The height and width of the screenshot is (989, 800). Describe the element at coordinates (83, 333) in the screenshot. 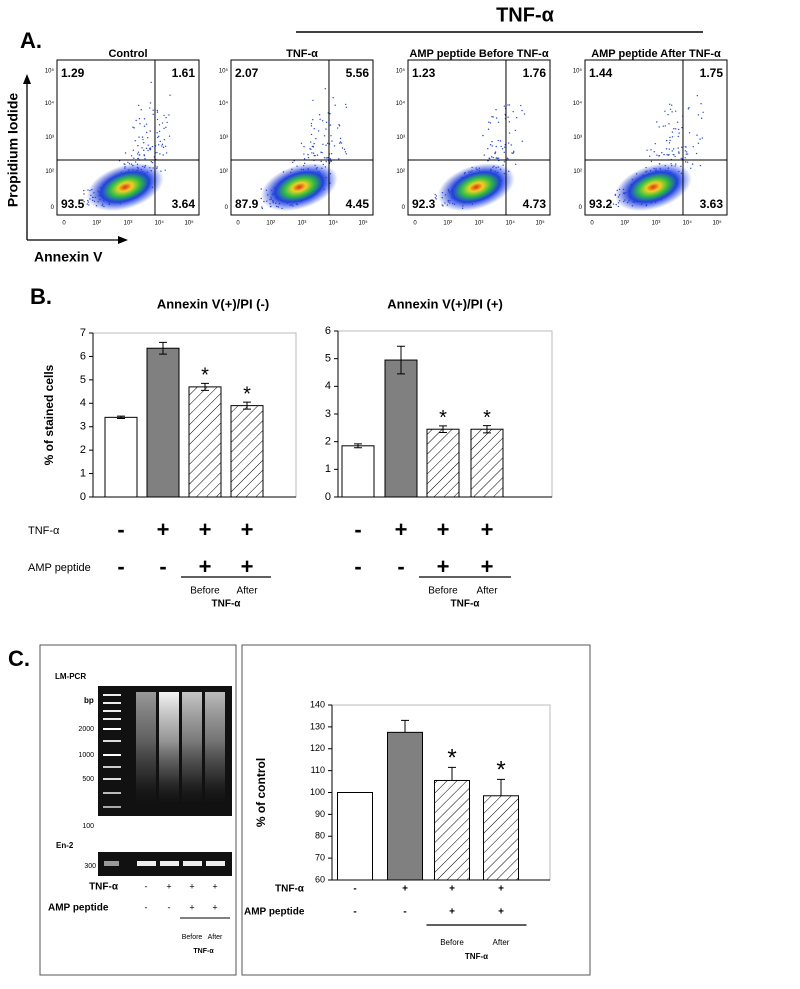

I see `y-tick-label: 7` at that location.